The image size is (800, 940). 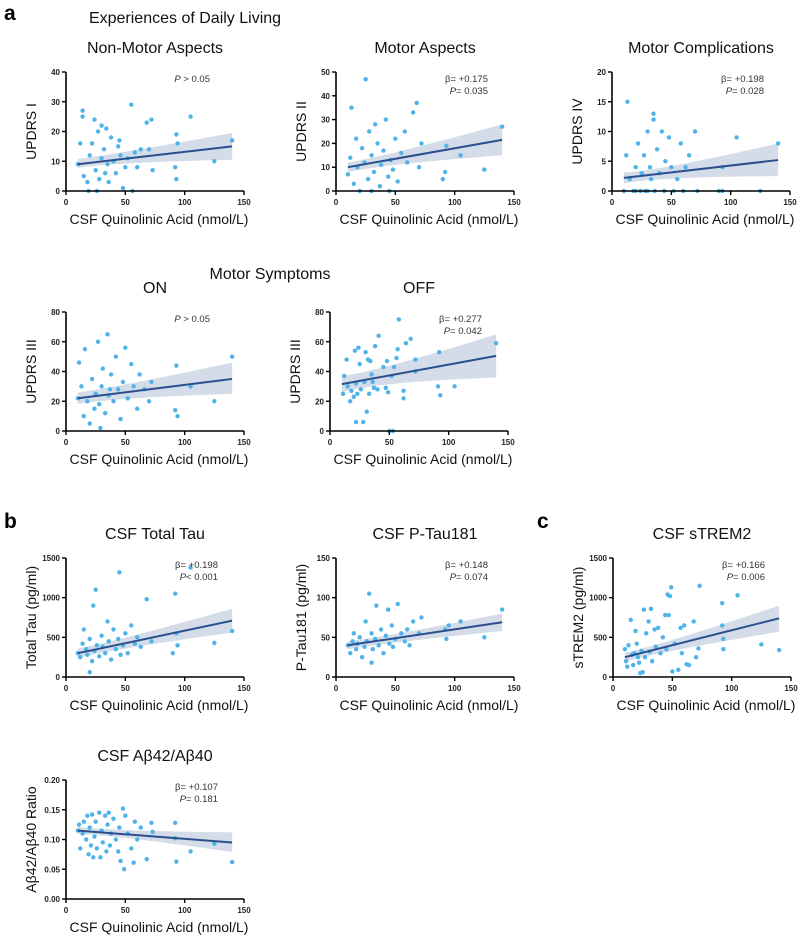 I want to click on y-tick-label: 0.00, so click(x=52, y=899).